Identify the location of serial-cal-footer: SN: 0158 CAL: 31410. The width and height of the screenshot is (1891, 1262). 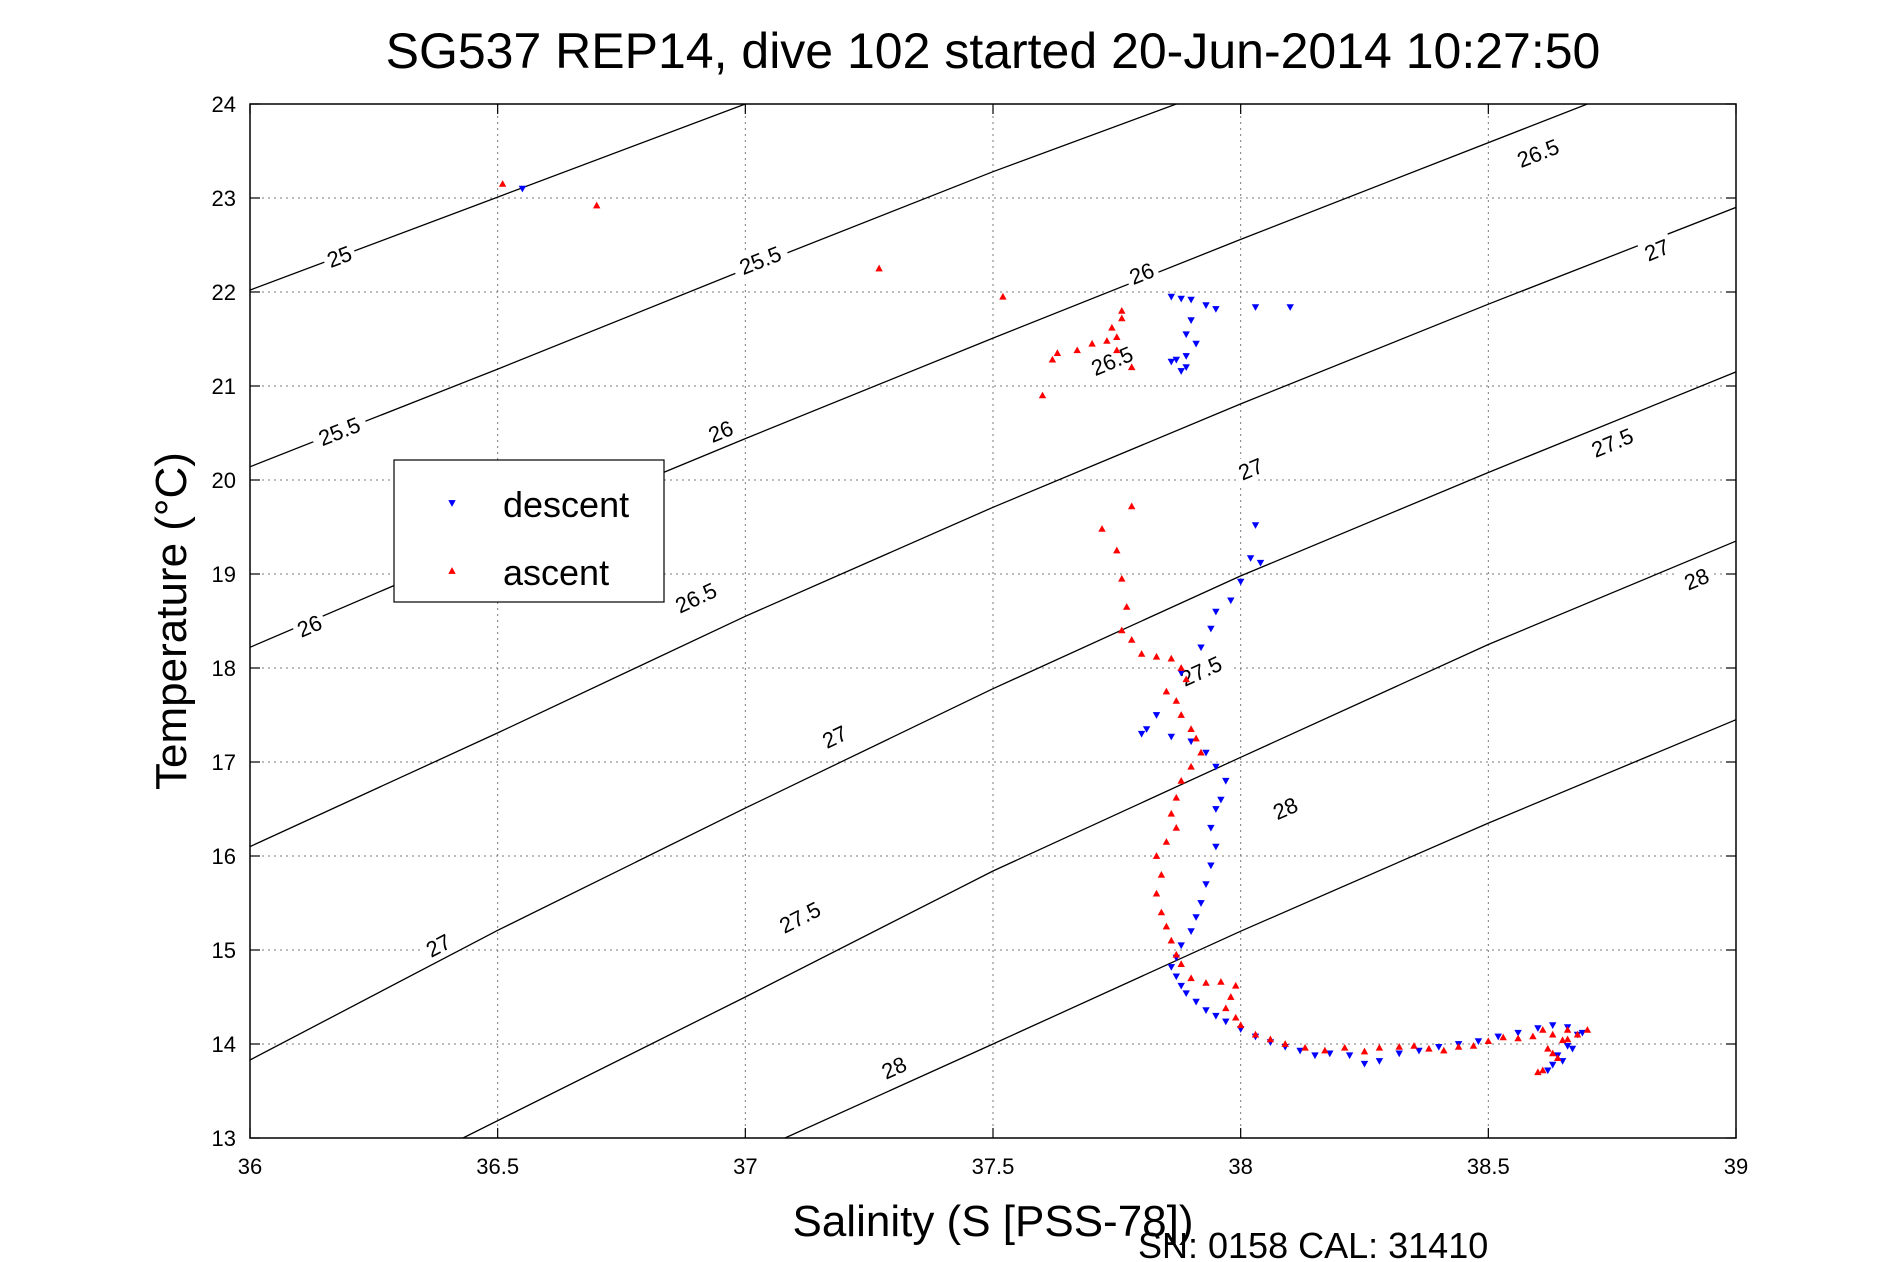
(1313, 1243).